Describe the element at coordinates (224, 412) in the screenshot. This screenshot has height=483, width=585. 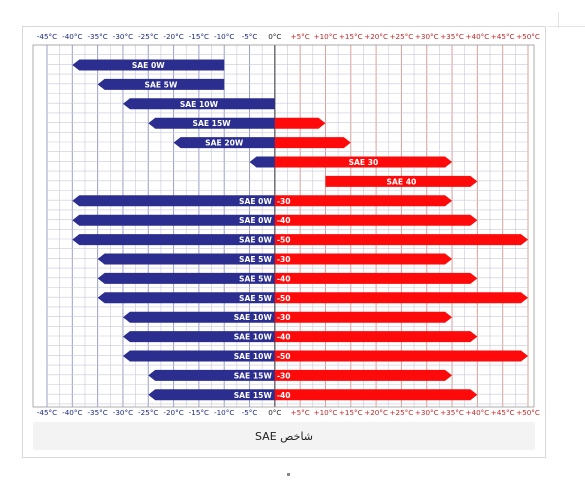
I see `x-tick-label-bottom: -10°C` at that location.